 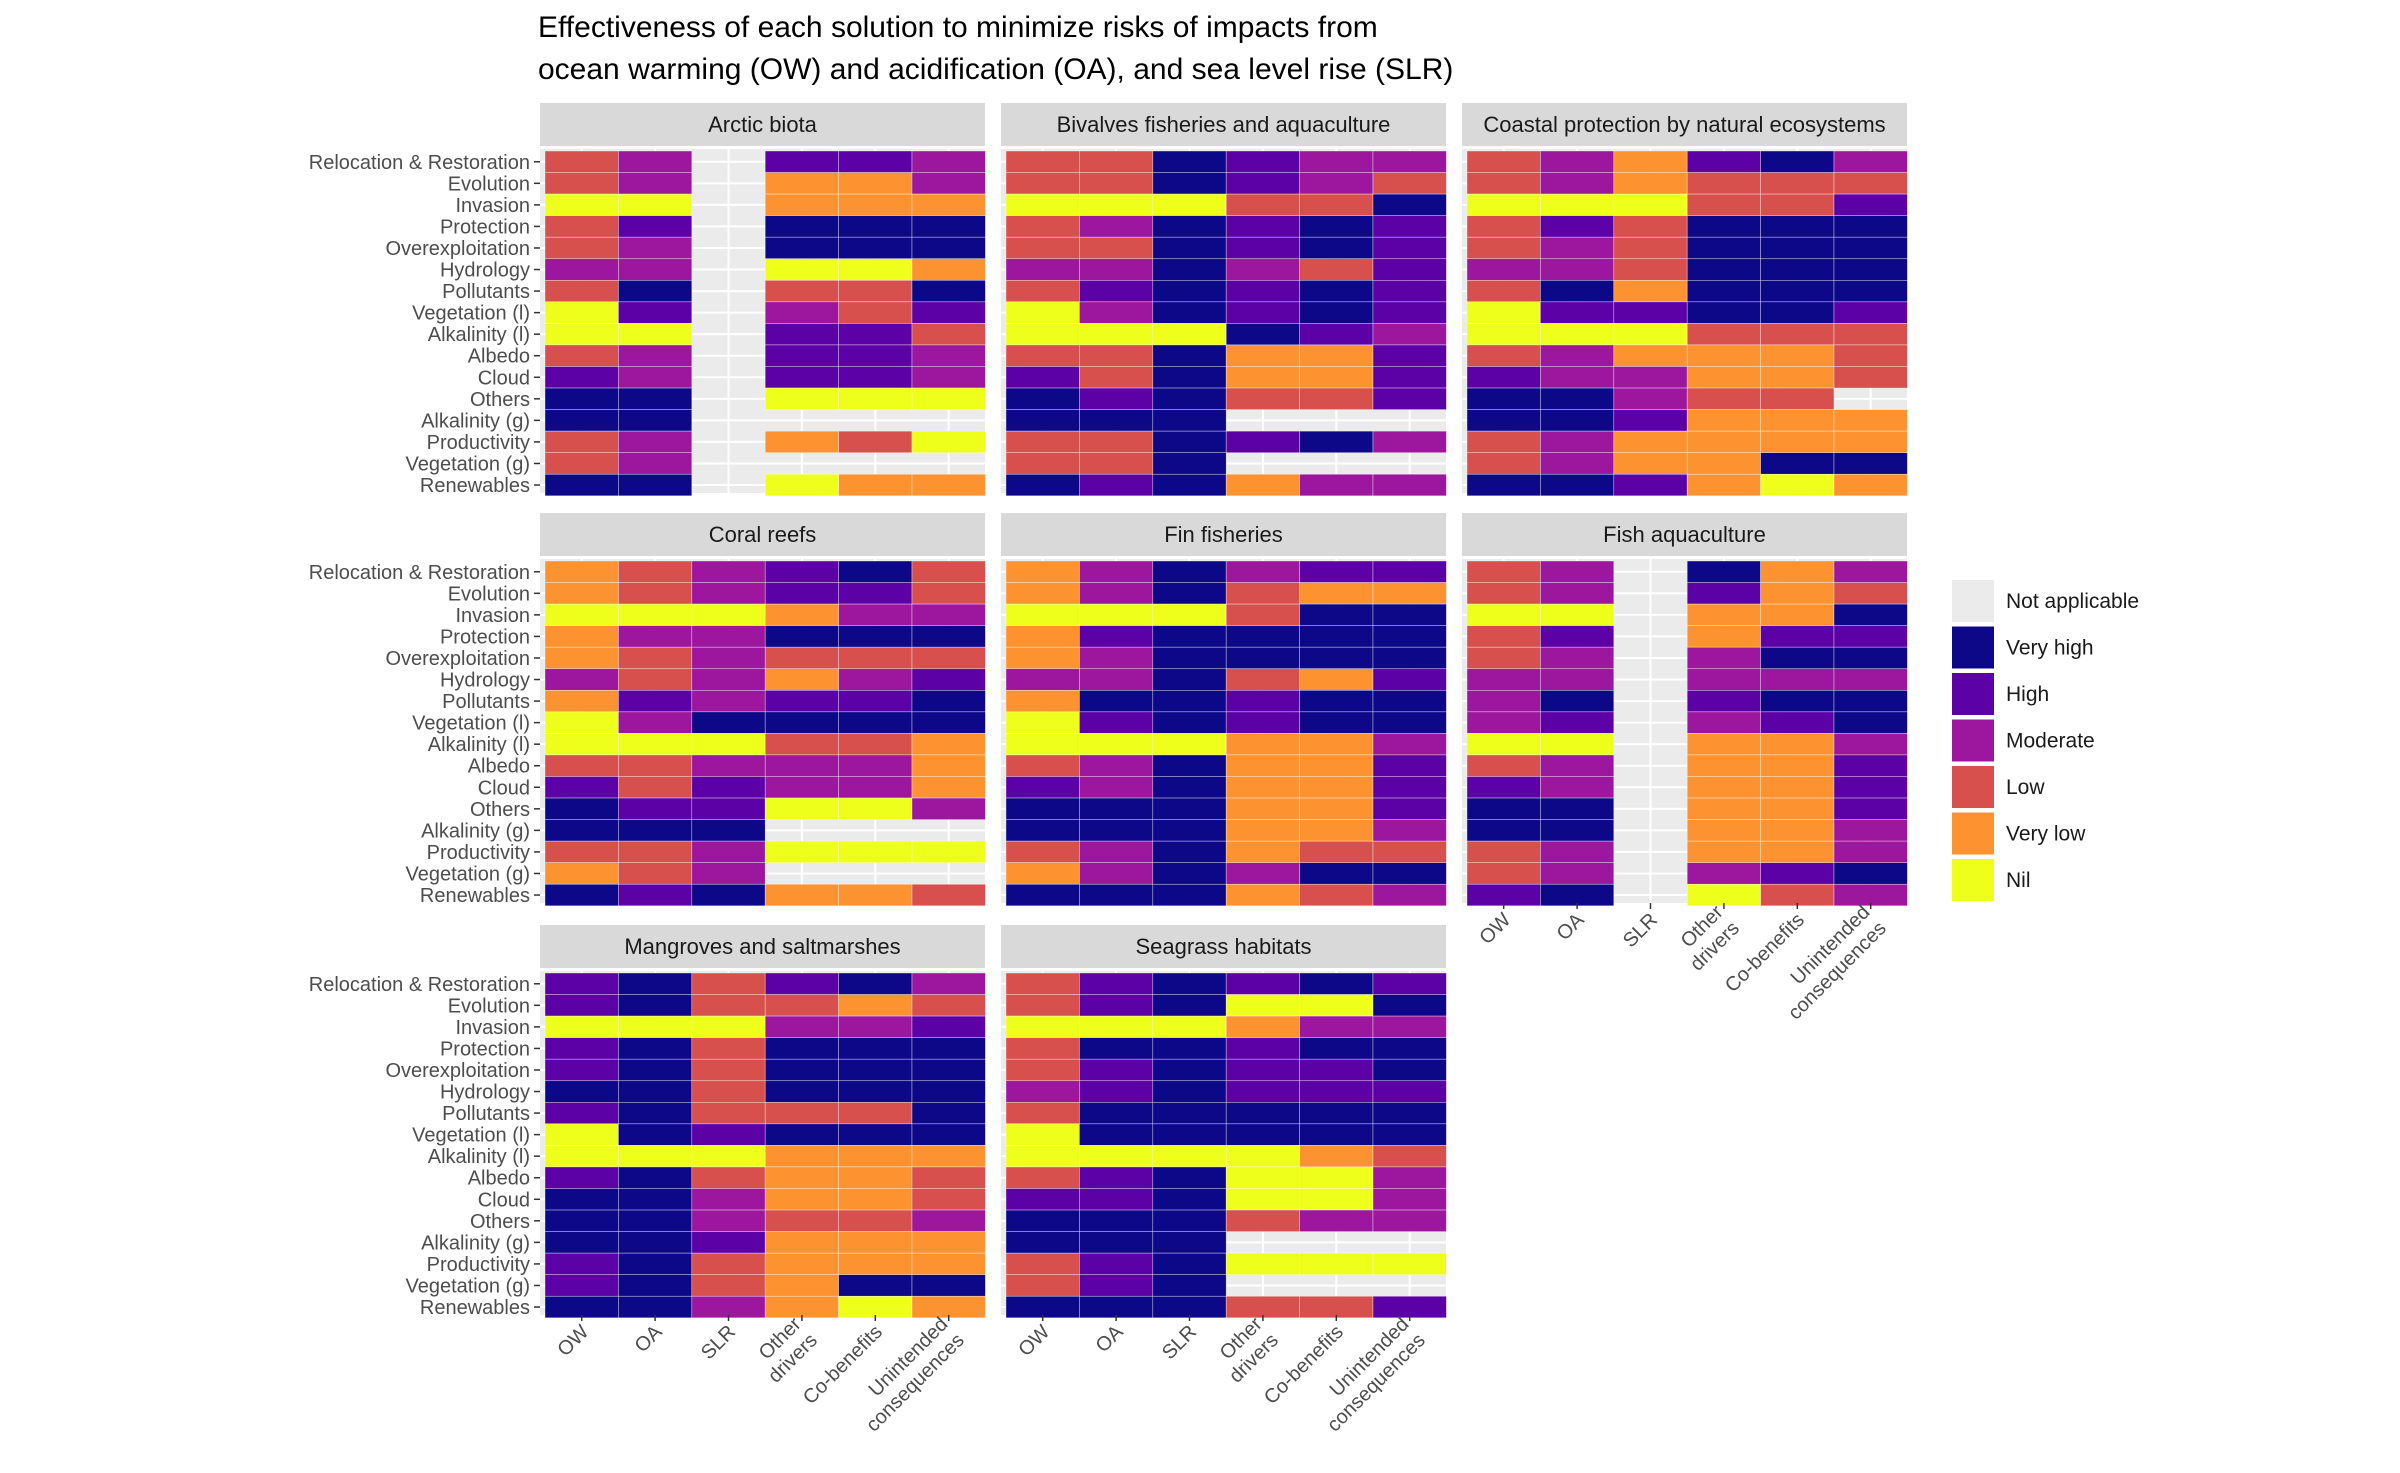 I want to click on y-tick-label: Overexploitation, so click(x=457, y=659).